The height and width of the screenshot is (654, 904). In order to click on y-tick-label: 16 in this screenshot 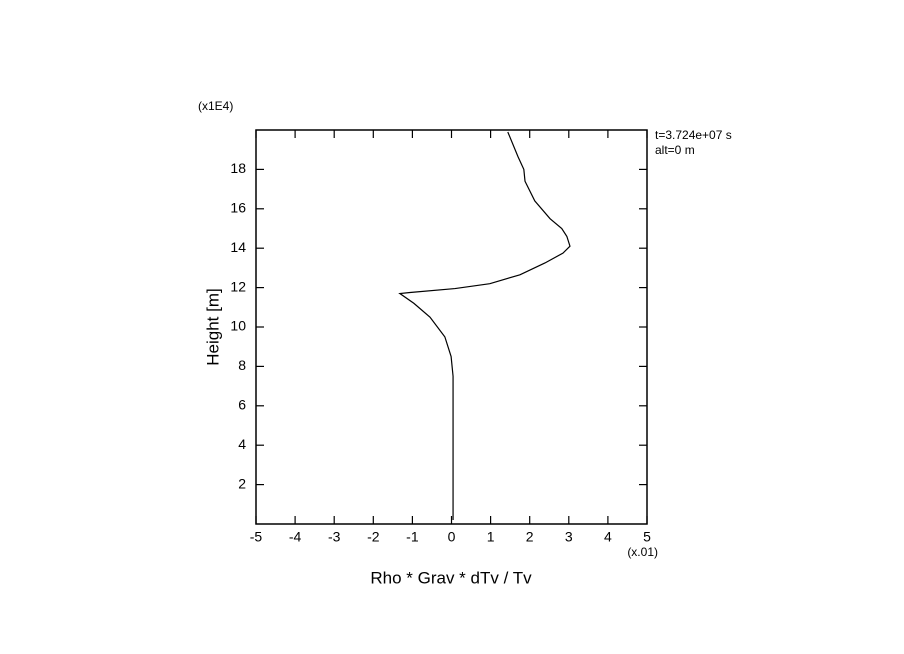, I will do `click(238, 208)`.